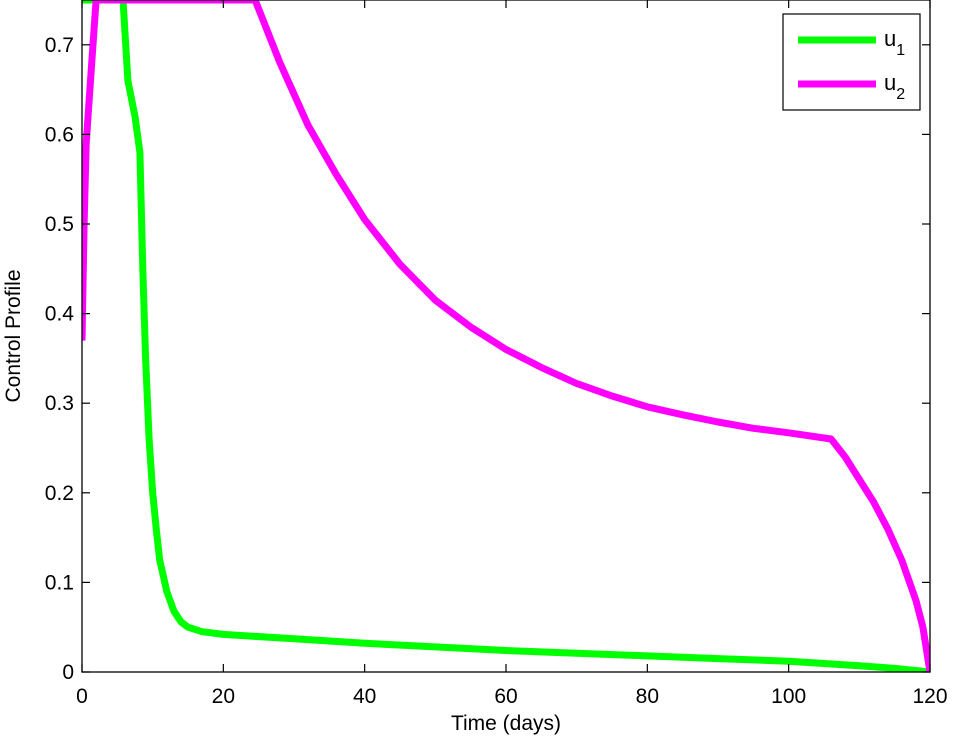 This screenshot has height=741, width=953. What do you see at coordinates (59, 224) in the screenshot?
I see `y-tick-label: 0.5` at bounding box center [59, 224].